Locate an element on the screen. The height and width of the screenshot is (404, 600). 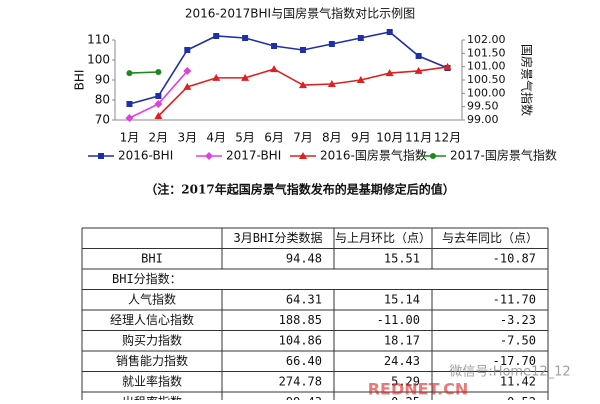
watermark: 微信号:Home12_12 is located at coordinates (509, 372).